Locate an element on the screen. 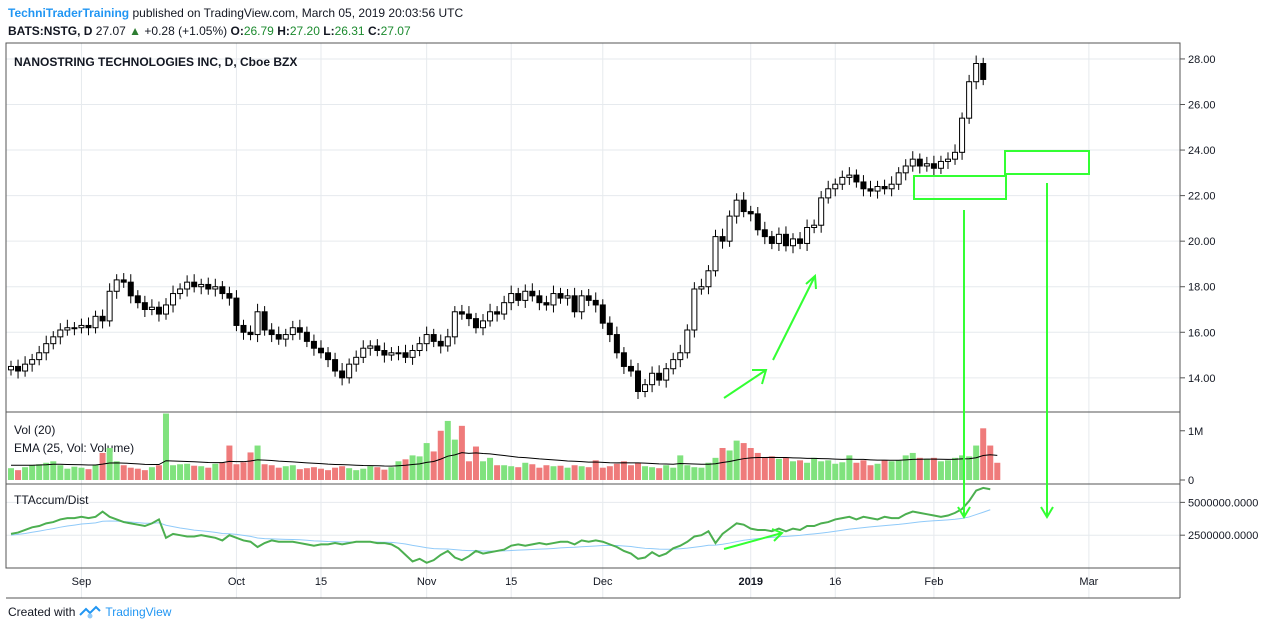  price-tick-label: 26.00 is located at coordinates (1202, 106).